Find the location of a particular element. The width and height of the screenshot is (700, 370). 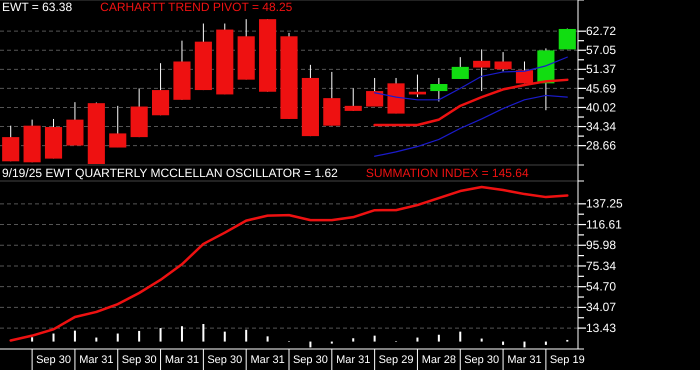

y-tick-label: 34.07 is located at coordinates (601, 307).